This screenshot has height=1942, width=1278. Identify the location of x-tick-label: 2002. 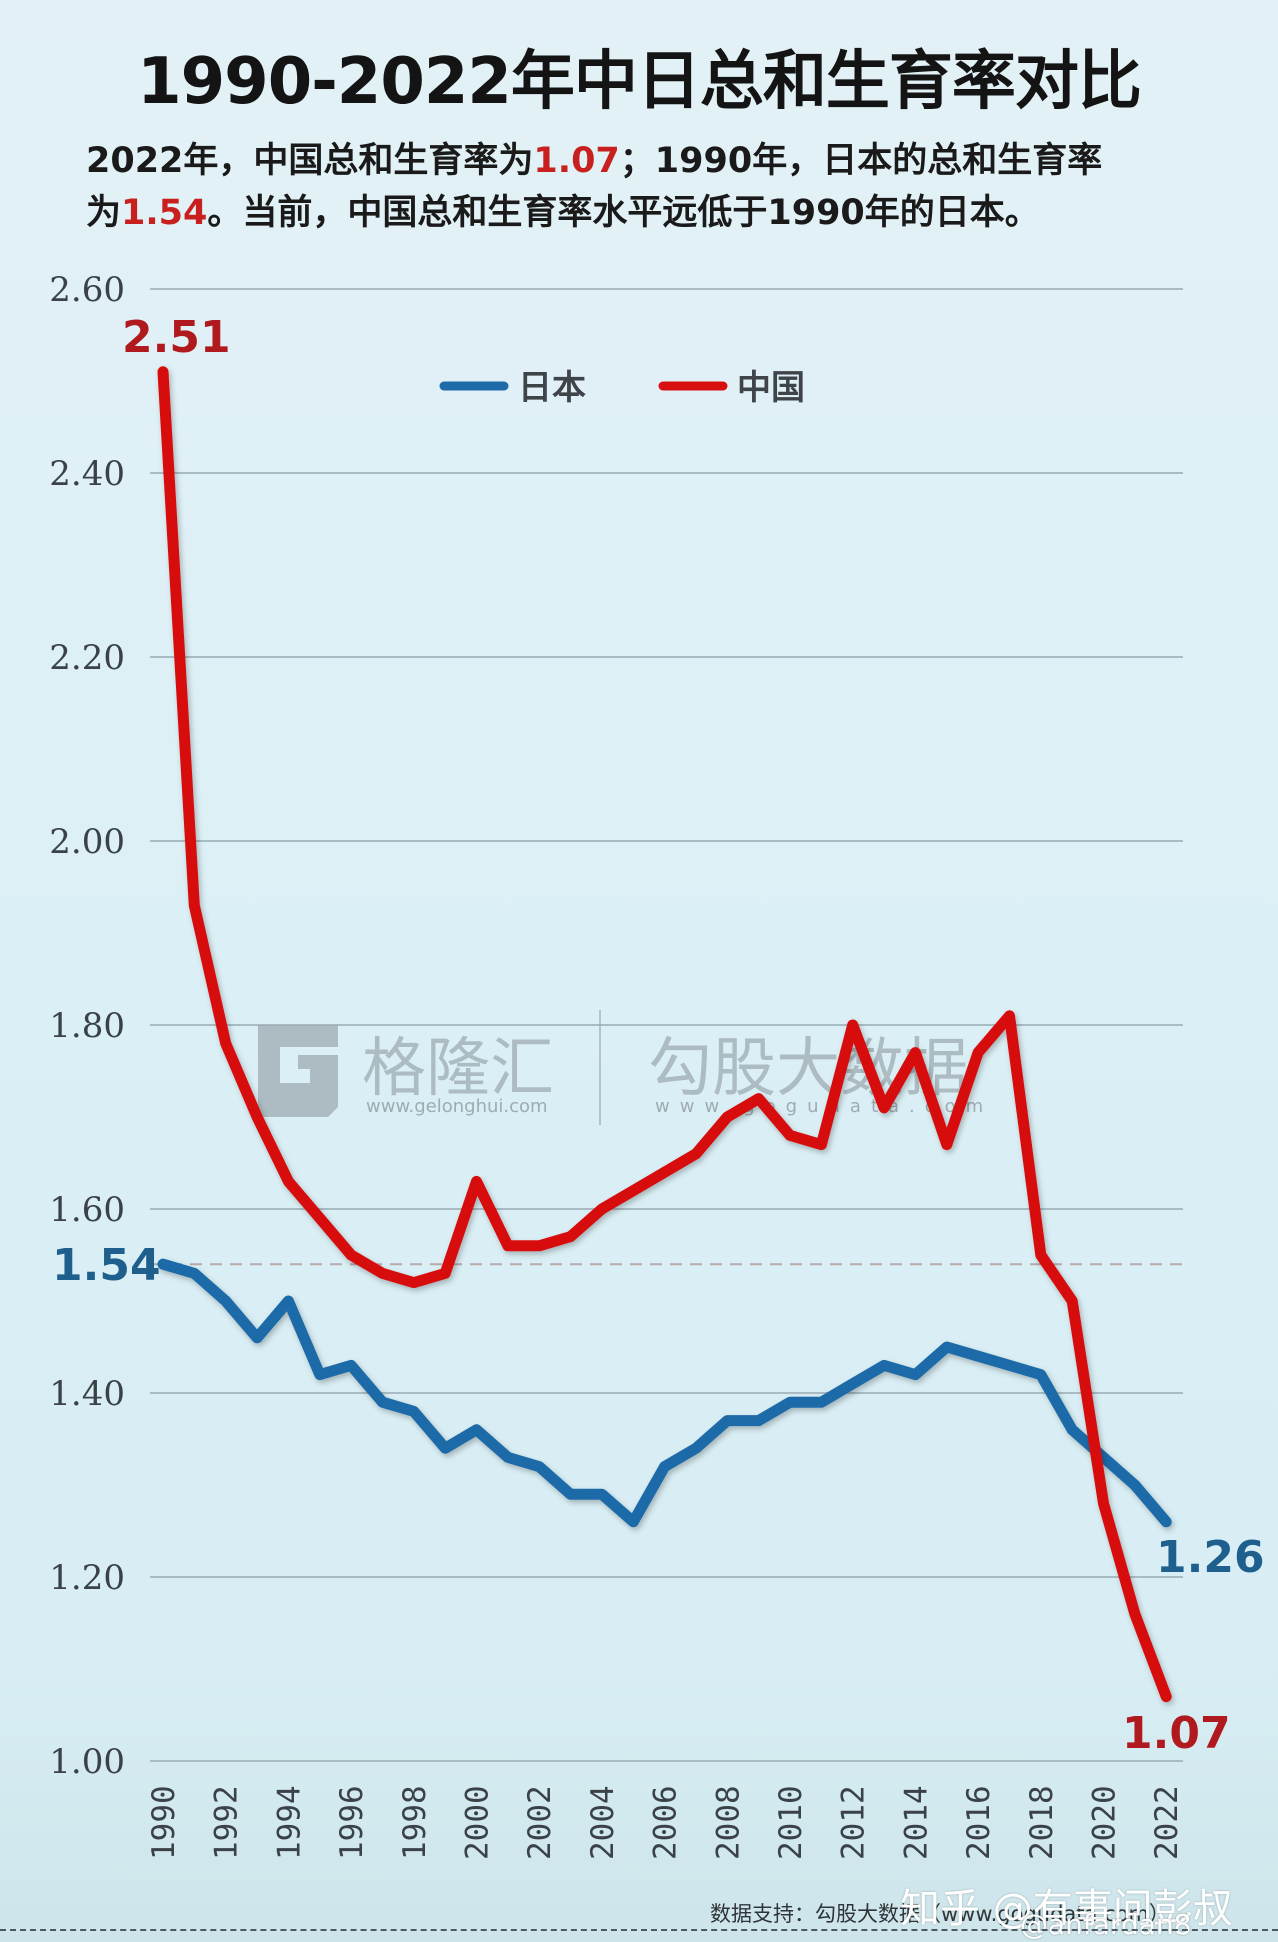
(540, 1822).